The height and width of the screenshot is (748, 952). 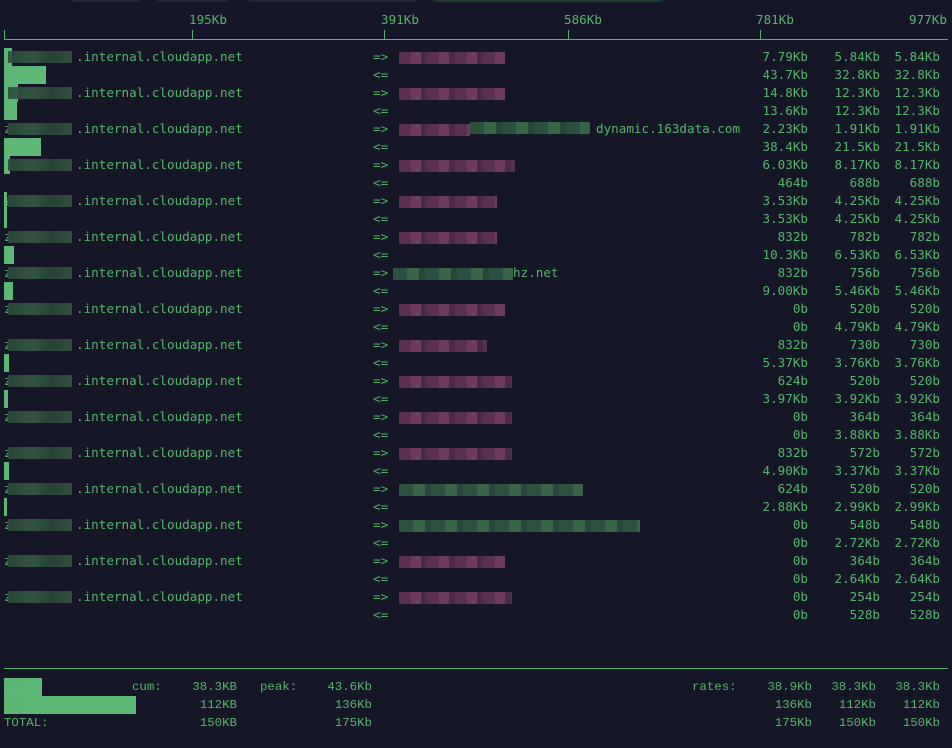 What do you see at coordinates (476, 39) in the screenshot?
I see `scale-axis` at bounding box center [476, 39].